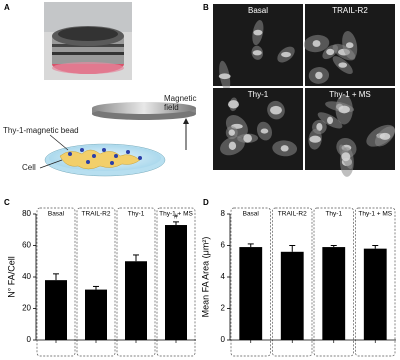  What do you see at coordinates (223, 245) in the screenshot?
I see `y-tick-label: 6` at bounding box center [223, 245].